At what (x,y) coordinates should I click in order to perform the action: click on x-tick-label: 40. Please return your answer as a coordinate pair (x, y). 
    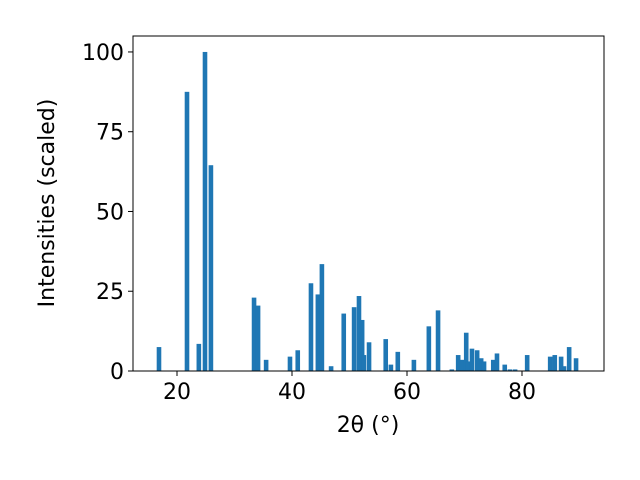
    Looking at the image, I should click on (292, 392).